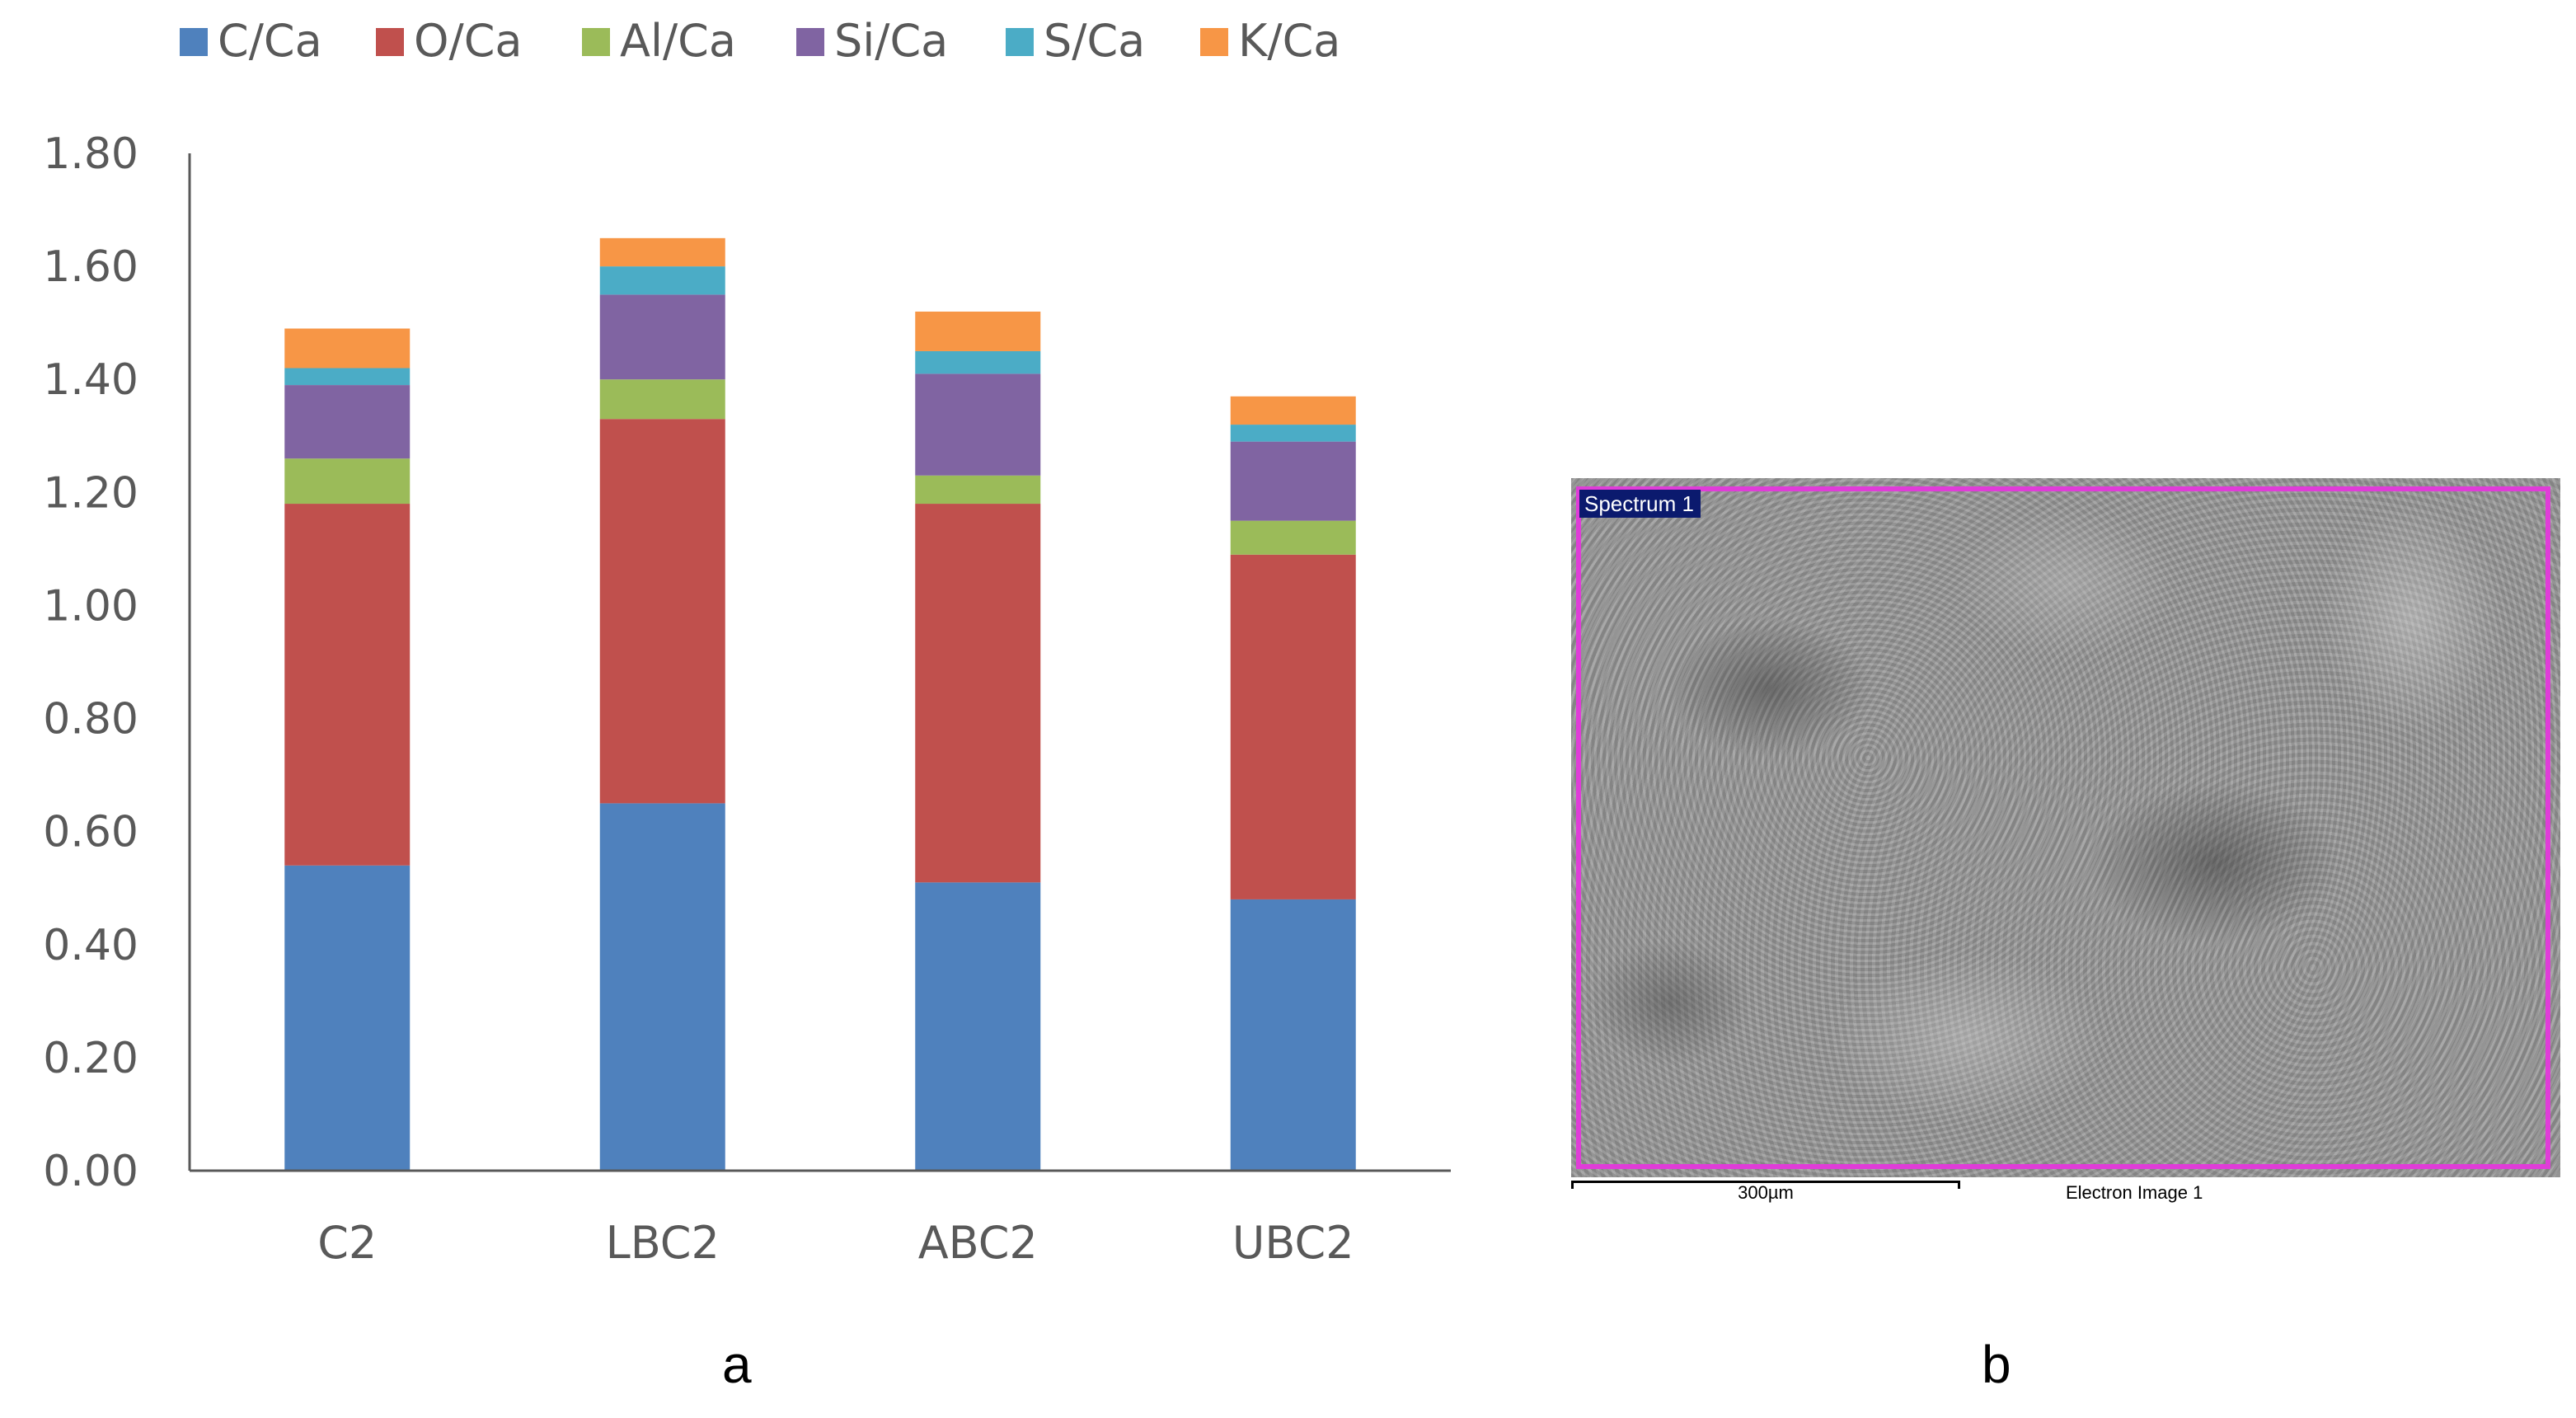 This screenshot has height=1418, width=2576. Describe the element at coordinates (662, 252) in the screenshot. I see `bar-segment-k-ca-lbc2` at that location.